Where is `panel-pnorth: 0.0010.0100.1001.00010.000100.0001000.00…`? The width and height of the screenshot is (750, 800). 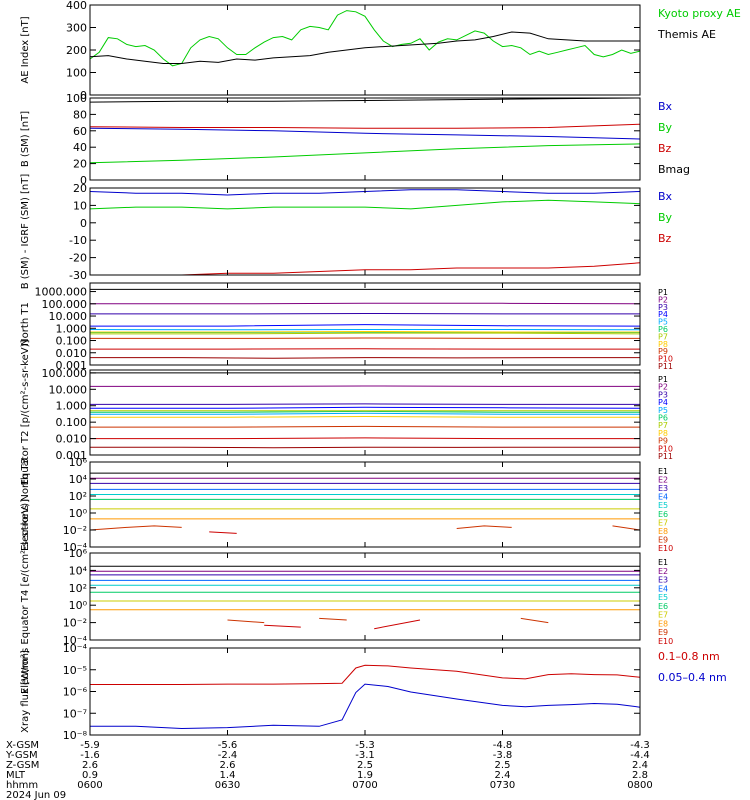
panel-pnorth: 0.0010.0100.1001.00010.000100.0001000.00… is located at coordinates (346, 327).